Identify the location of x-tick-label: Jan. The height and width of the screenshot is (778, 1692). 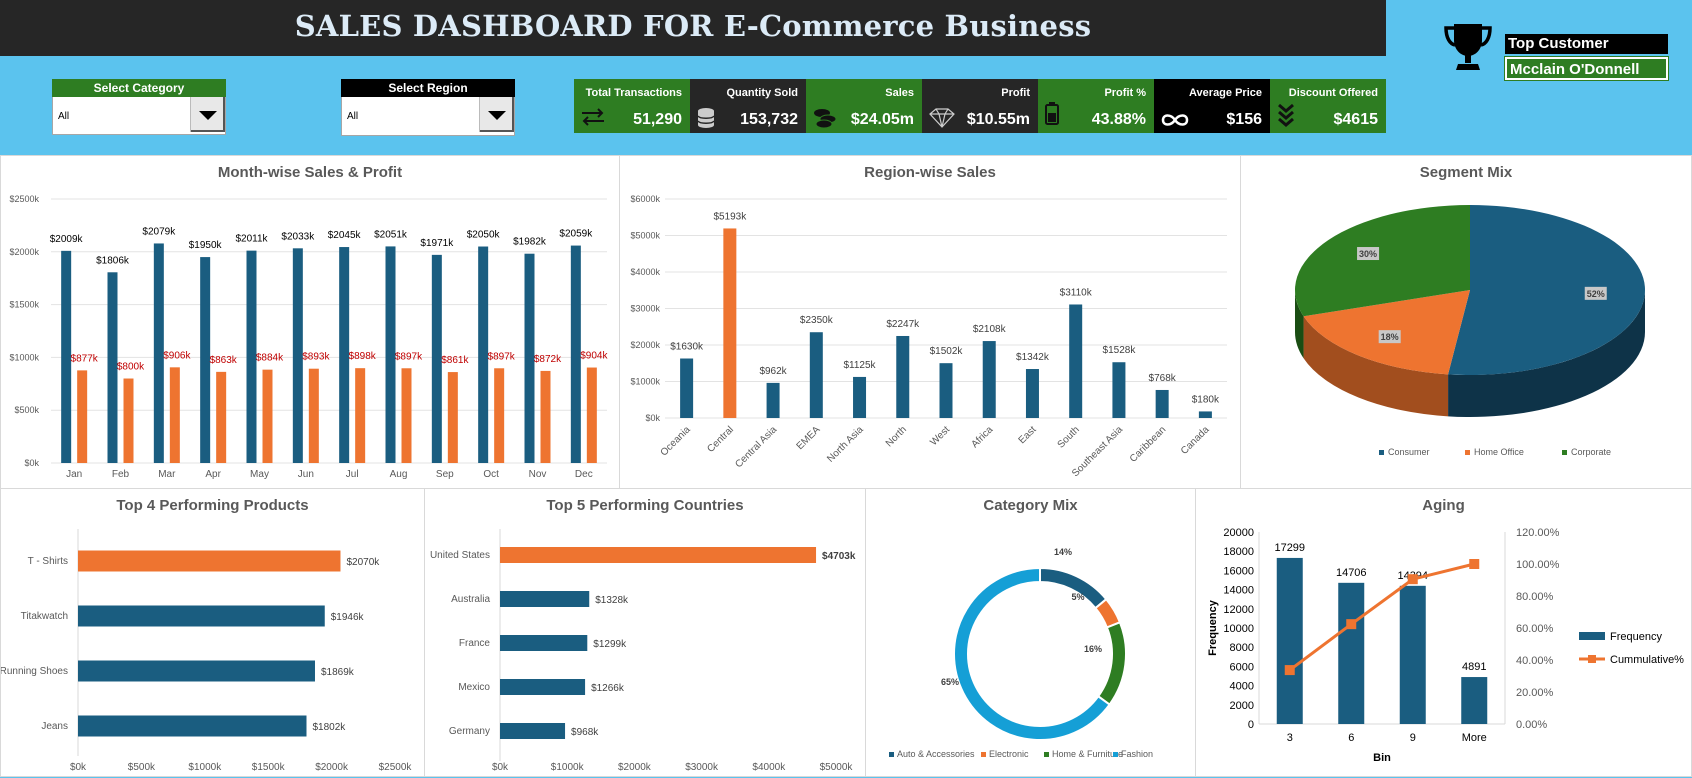
(74, 474).